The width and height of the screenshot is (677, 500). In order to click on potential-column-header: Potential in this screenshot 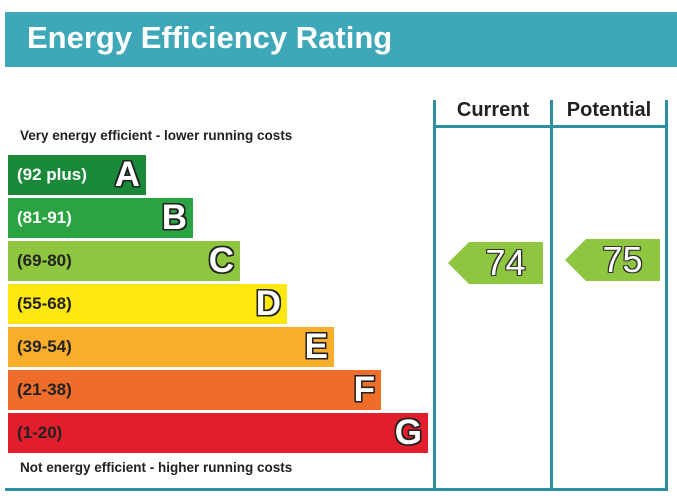, I will do `click(609, 110)`.